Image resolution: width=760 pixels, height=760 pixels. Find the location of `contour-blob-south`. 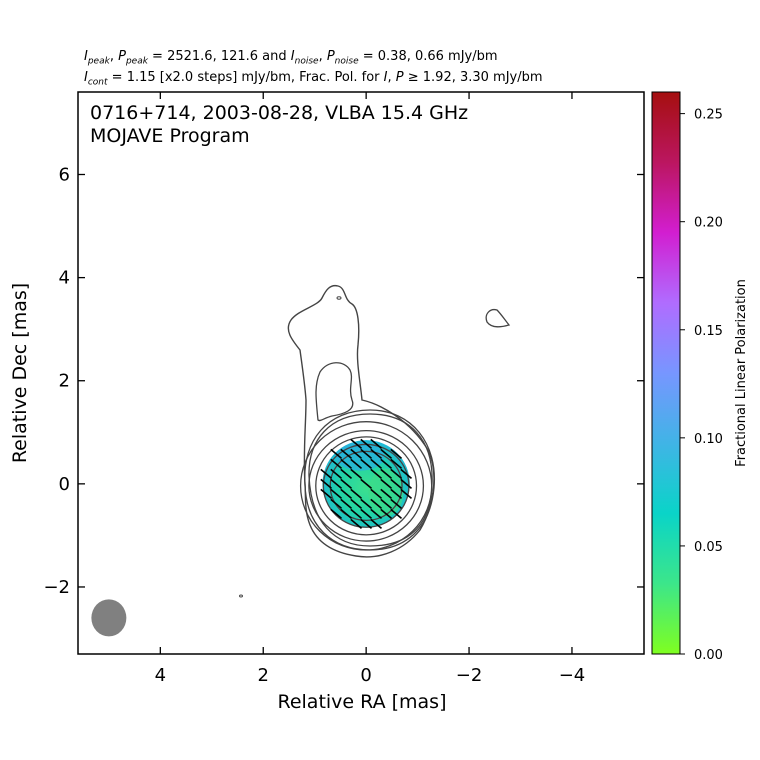

contour-blob-south is located at coordinates (241, 596).